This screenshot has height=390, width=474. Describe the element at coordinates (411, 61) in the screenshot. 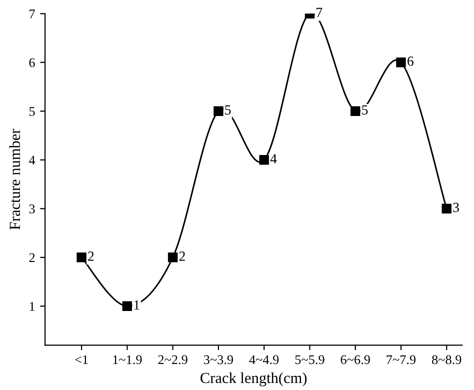

I see `data-label: 6` at that location.